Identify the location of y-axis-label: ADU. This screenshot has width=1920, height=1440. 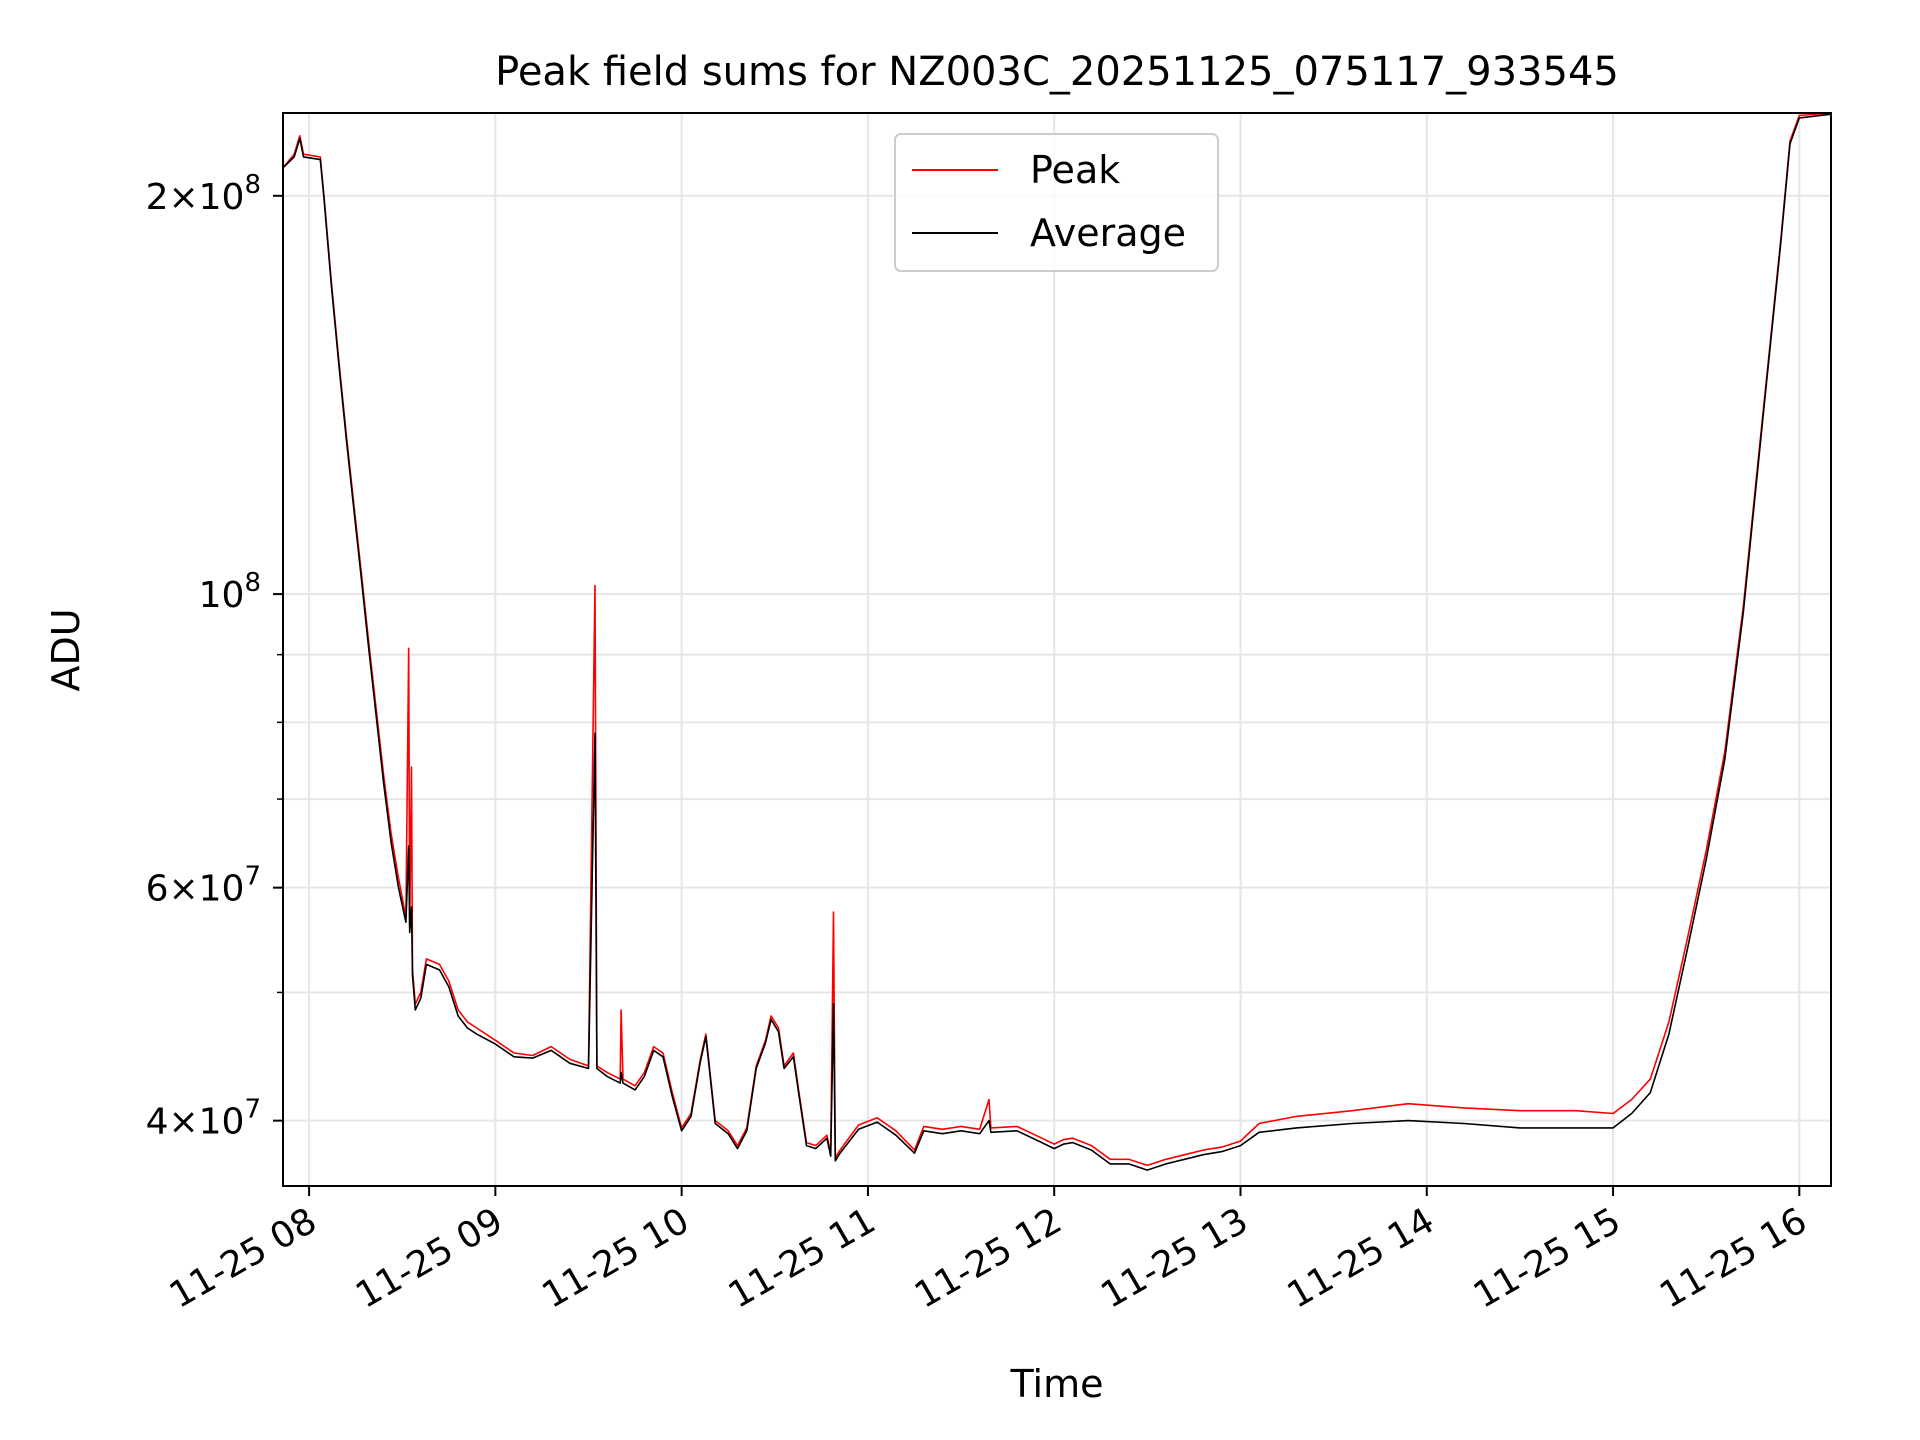
(66, 649).